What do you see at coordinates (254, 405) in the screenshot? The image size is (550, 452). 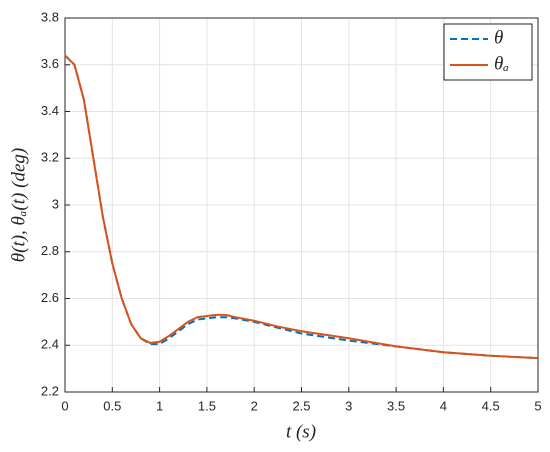 I see `x-tick-label: 2` at bounding box center [254, 405].